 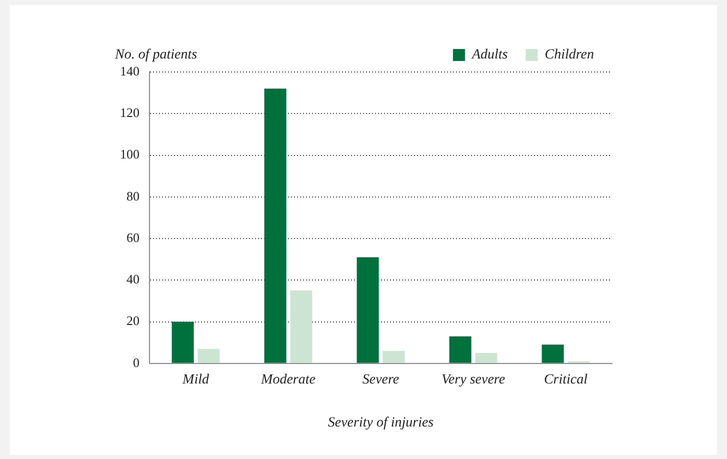 What do you see at coordinates (196, 380) in the screenshot?
I see `x-tick-label: Mild` at bounding box center [196, 380].